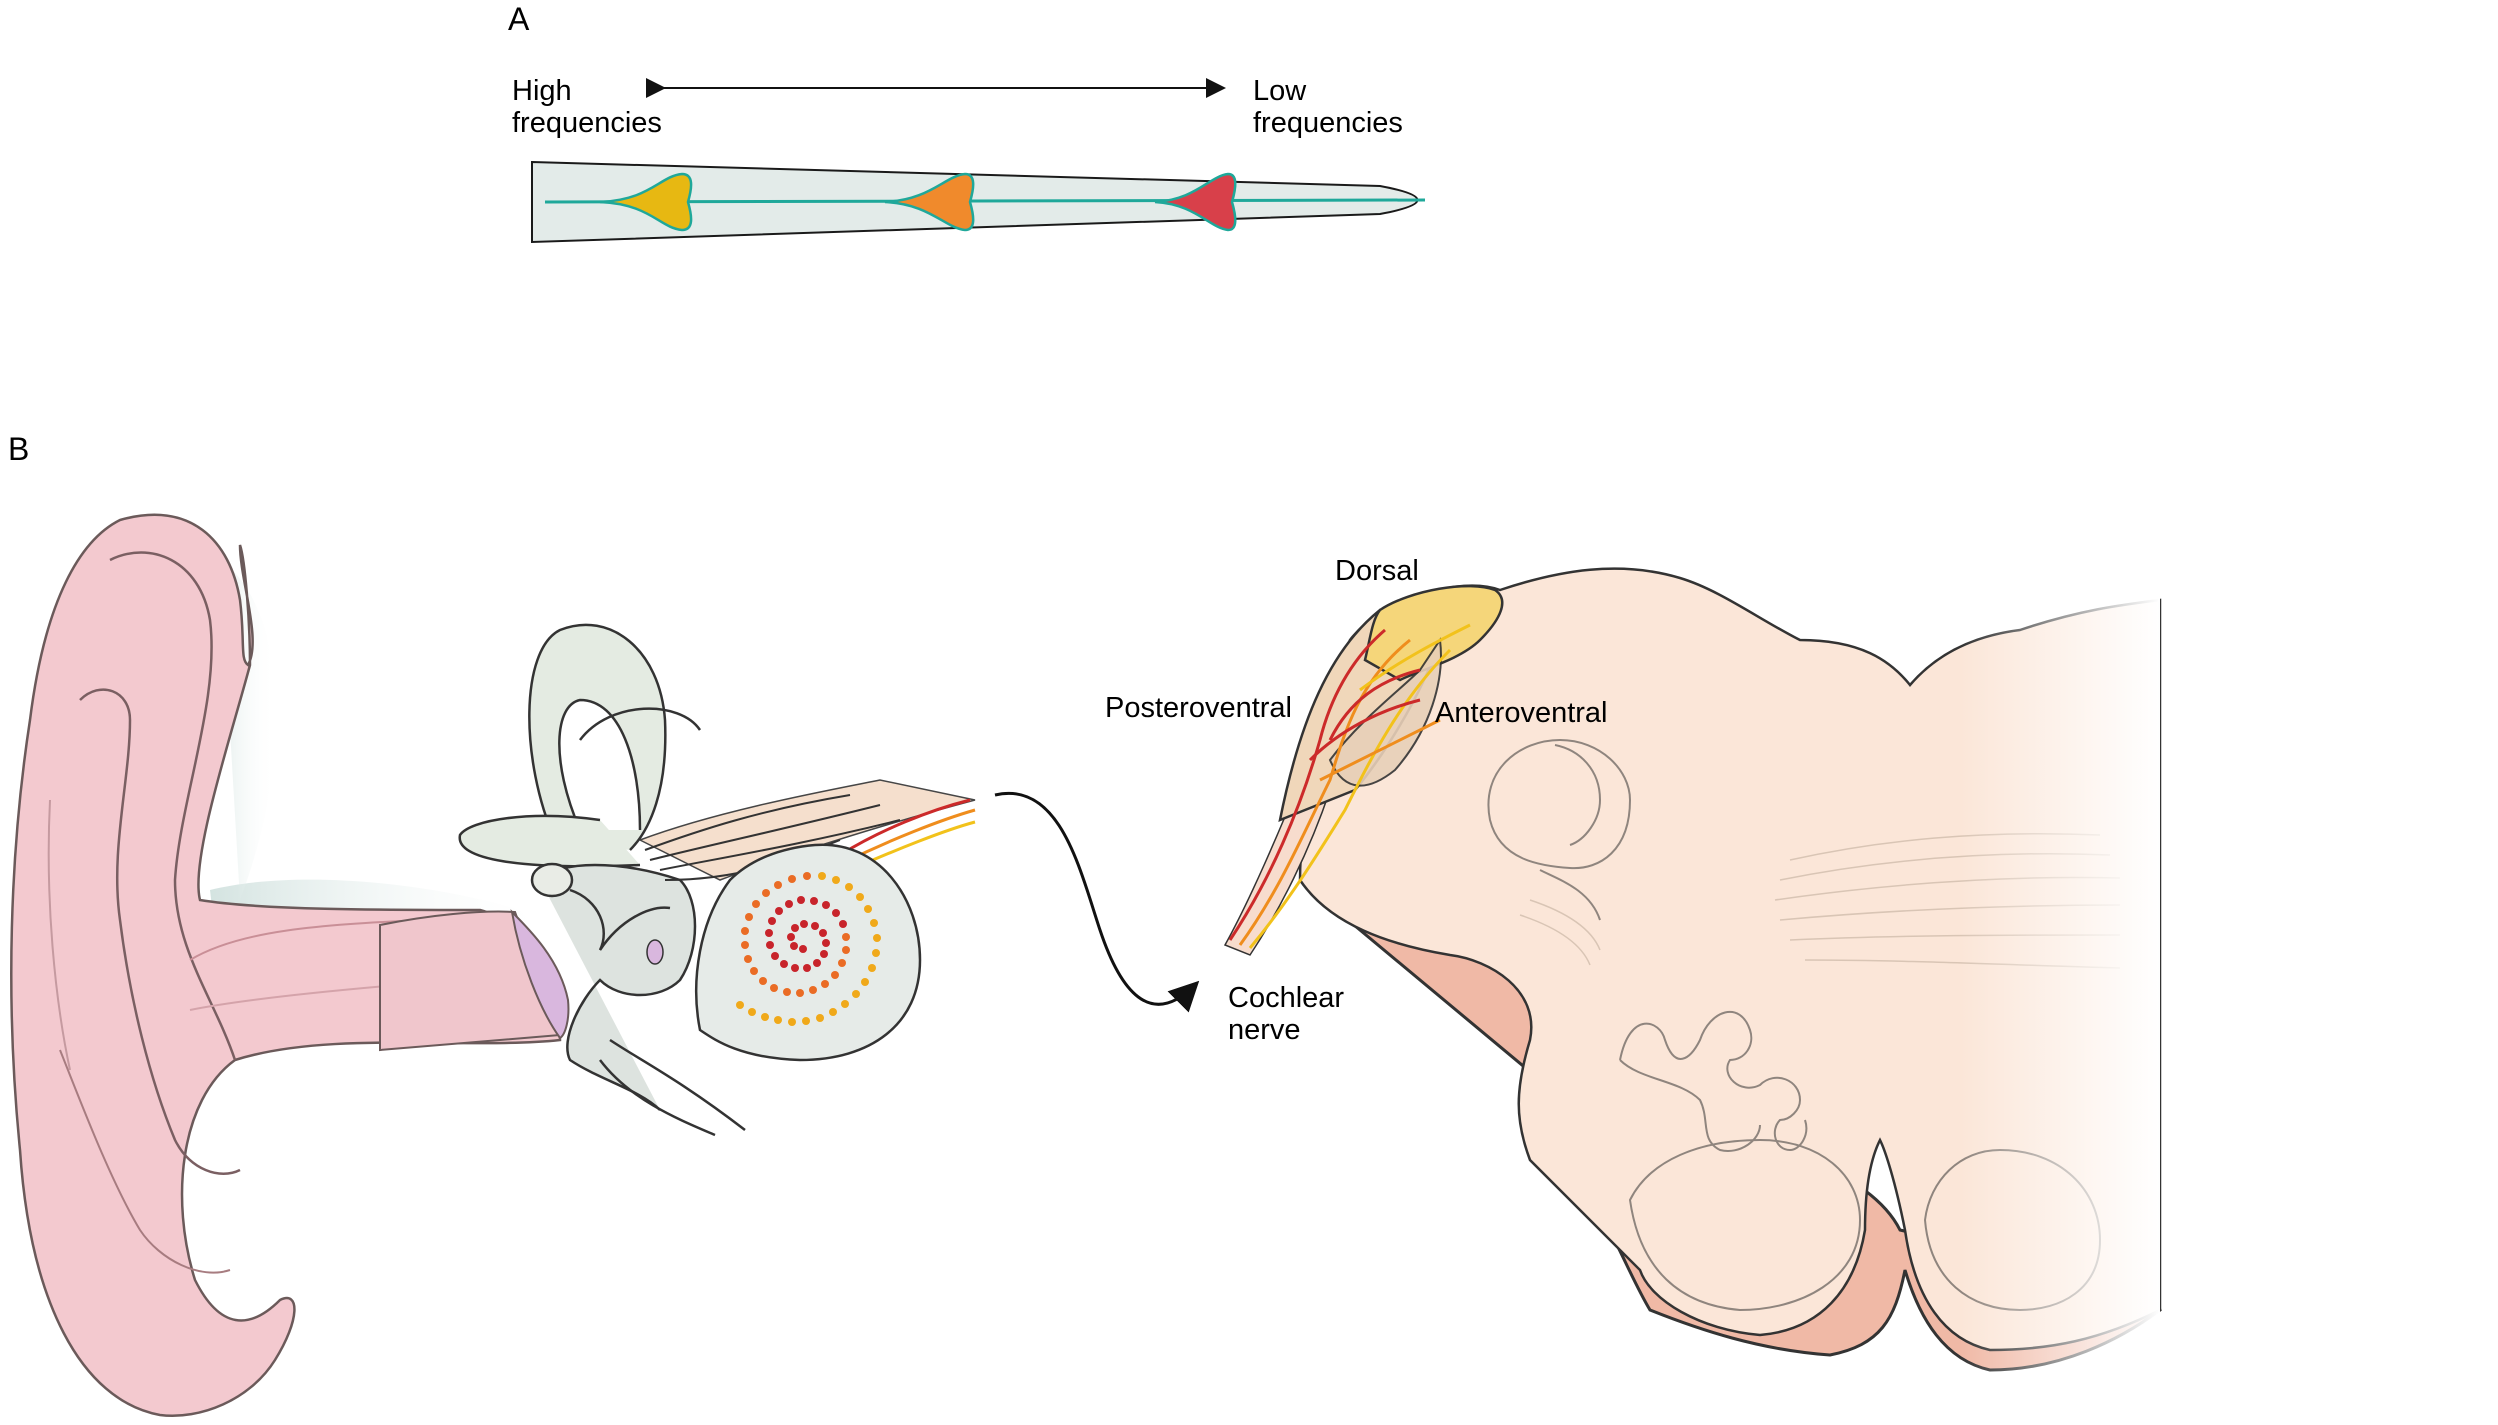  What do you see at coordinates (587, 107) in the screenshot?
I see `high-frequencies-label: High frequencies` at bounding box center [587, 107].